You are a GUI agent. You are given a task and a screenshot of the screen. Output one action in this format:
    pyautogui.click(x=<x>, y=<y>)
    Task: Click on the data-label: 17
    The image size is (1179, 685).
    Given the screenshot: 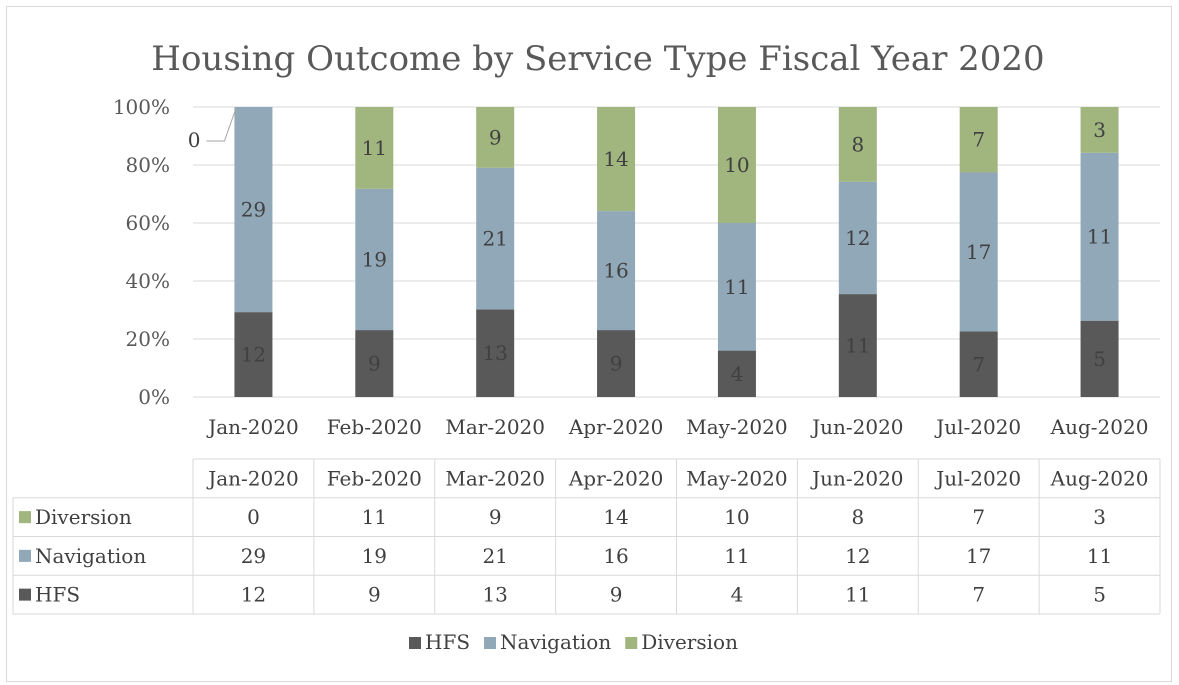 What is the action you would take?
    pyautogui.click(x=978, y=252)
    